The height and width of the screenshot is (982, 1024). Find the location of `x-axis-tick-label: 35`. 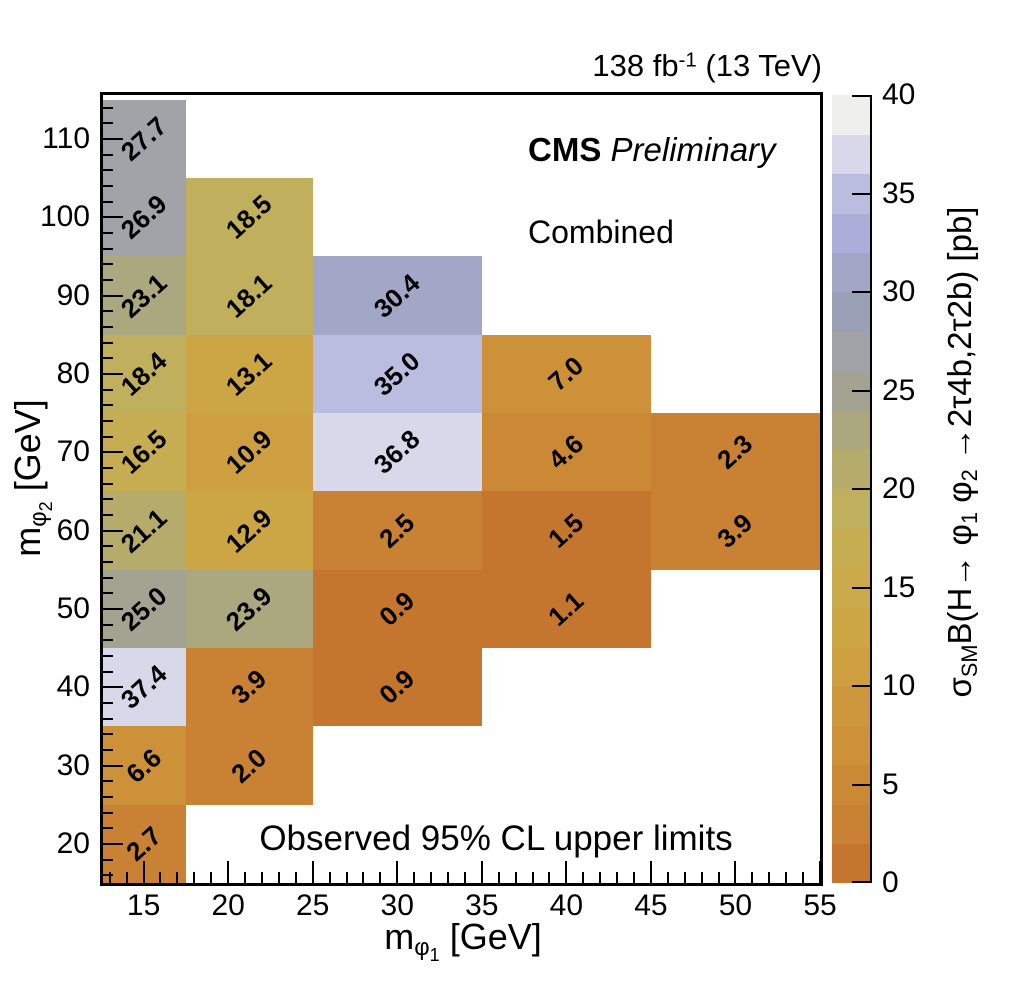

x-axis-tick-label: 35 is located at coordinates (482, 905).